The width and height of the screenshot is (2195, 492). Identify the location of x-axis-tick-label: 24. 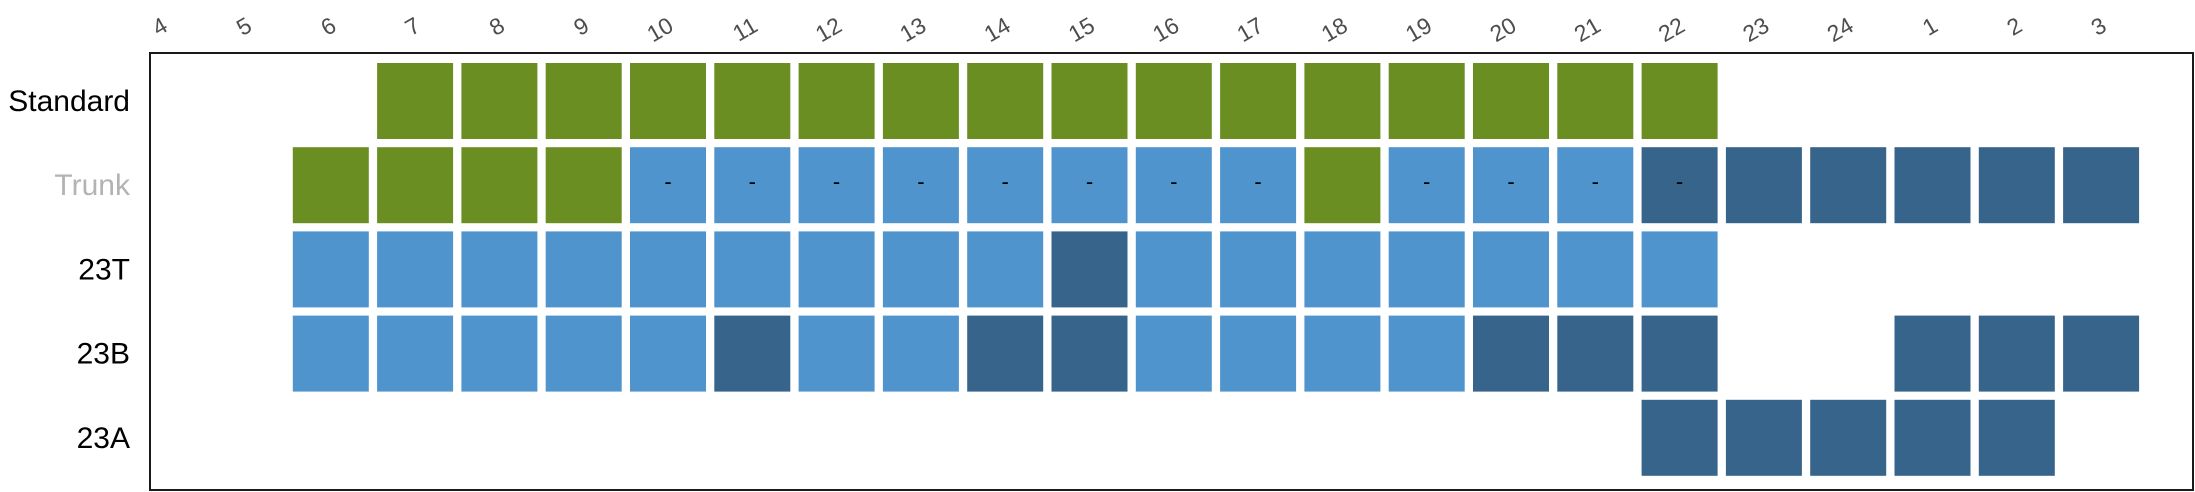
(1840, 29).